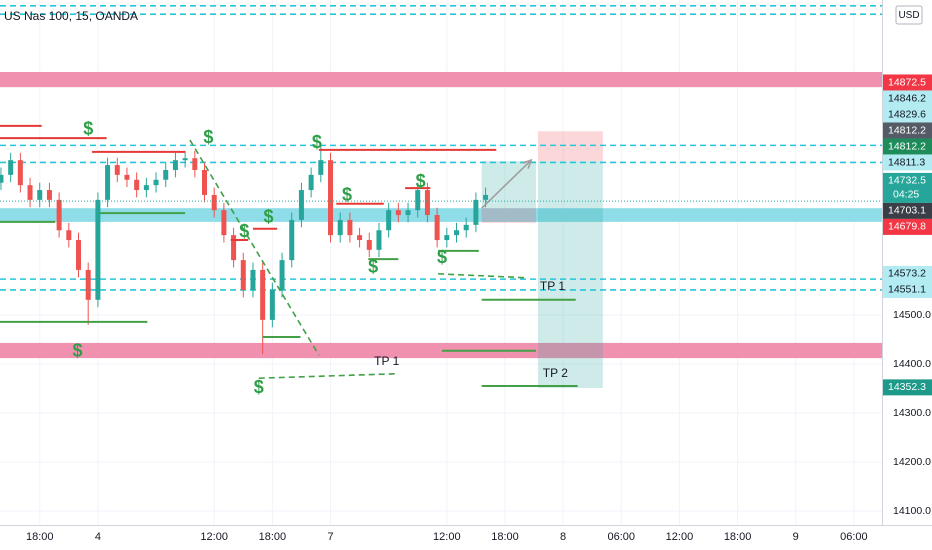 The image size is (932, 550). What do you see at coordinates (527, 163) in the screenshot?
I see `arrow-head` at bounding box center [527, 163].